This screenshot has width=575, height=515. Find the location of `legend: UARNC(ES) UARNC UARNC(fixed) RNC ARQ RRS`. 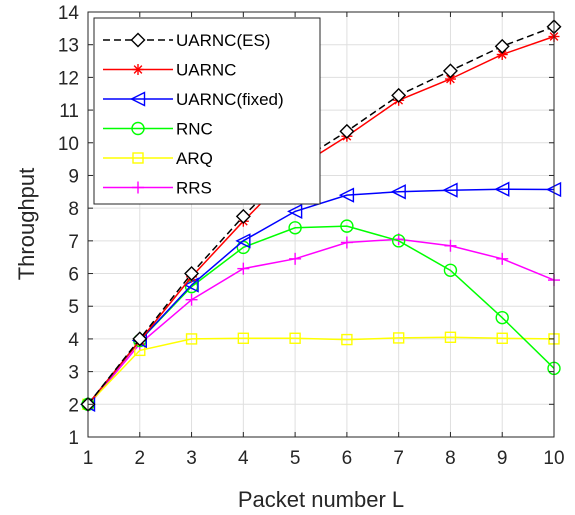

legend: UARNC(ES) UARNC UARNC(fixed) RNC ARQ RRS is located at coordinates (207, 111).